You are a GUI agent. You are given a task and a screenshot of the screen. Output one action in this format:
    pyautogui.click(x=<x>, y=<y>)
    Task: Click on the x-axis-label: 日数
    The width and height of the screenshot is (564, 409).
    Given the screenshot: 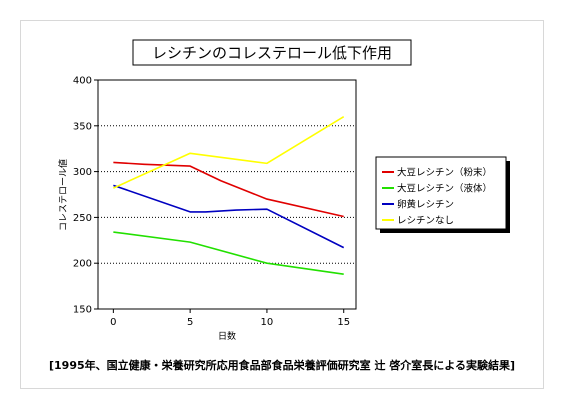 What is the action you would take?
    pyautogui.click(x=227, y=336)
    